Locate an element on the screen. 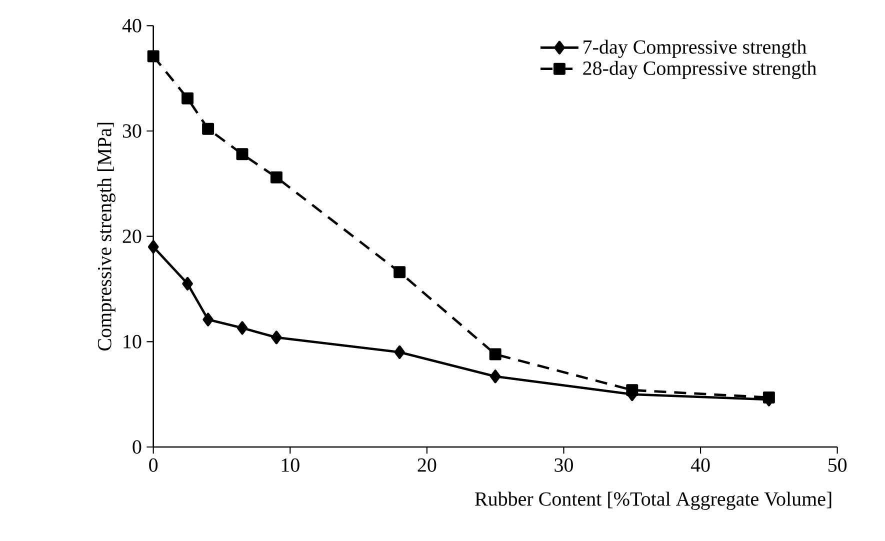 This screenshot has height=541, width=885. y-axis-title: Compressive strength [MPa] is located at coordinates (106, 236).